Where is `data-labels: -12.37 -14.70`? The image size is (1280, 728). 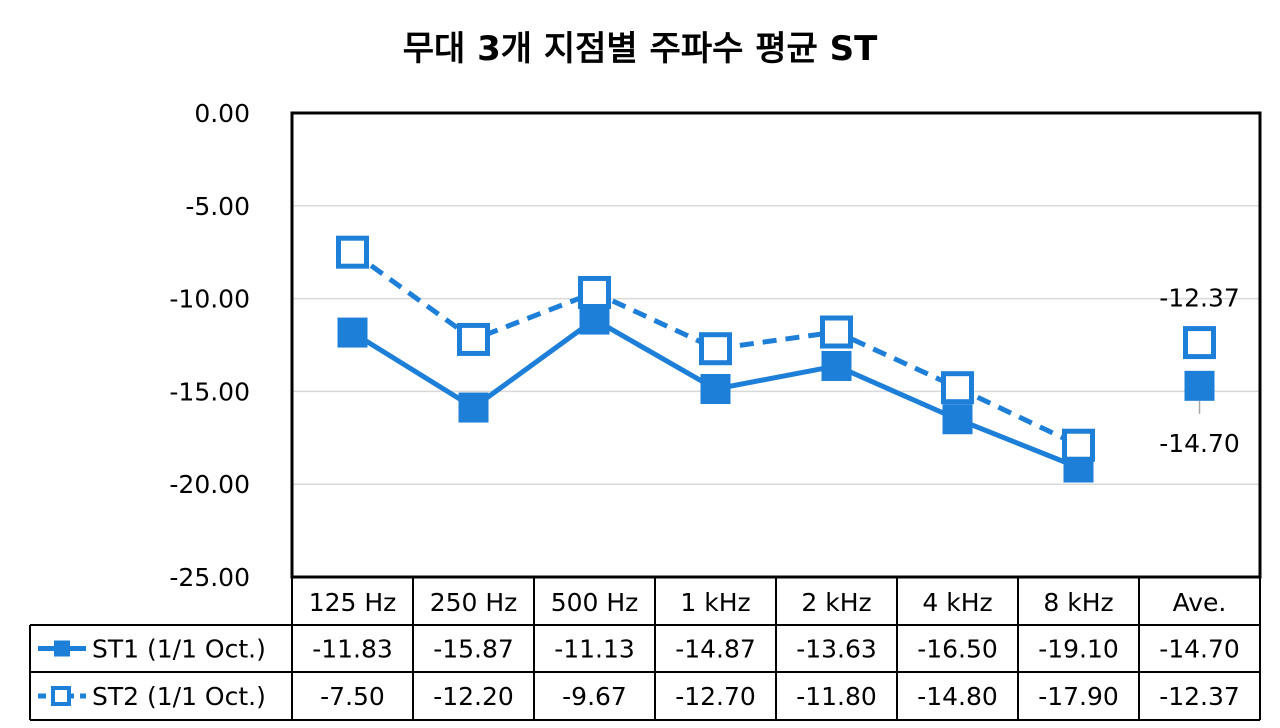
data-labels: -12.37 -14.70 is located at coordinates (1199, 371).